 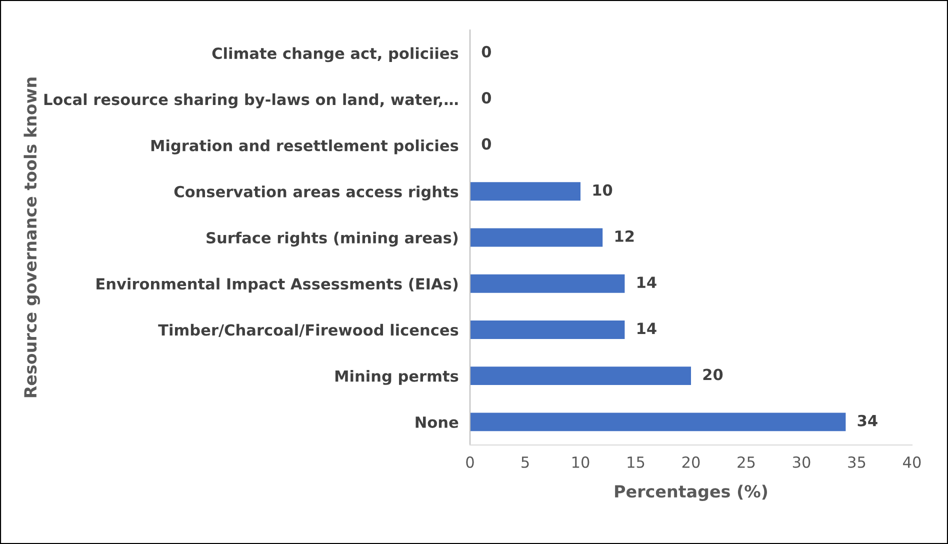 I want to click on x-tick-label: 40, so click(x=912, y=462).